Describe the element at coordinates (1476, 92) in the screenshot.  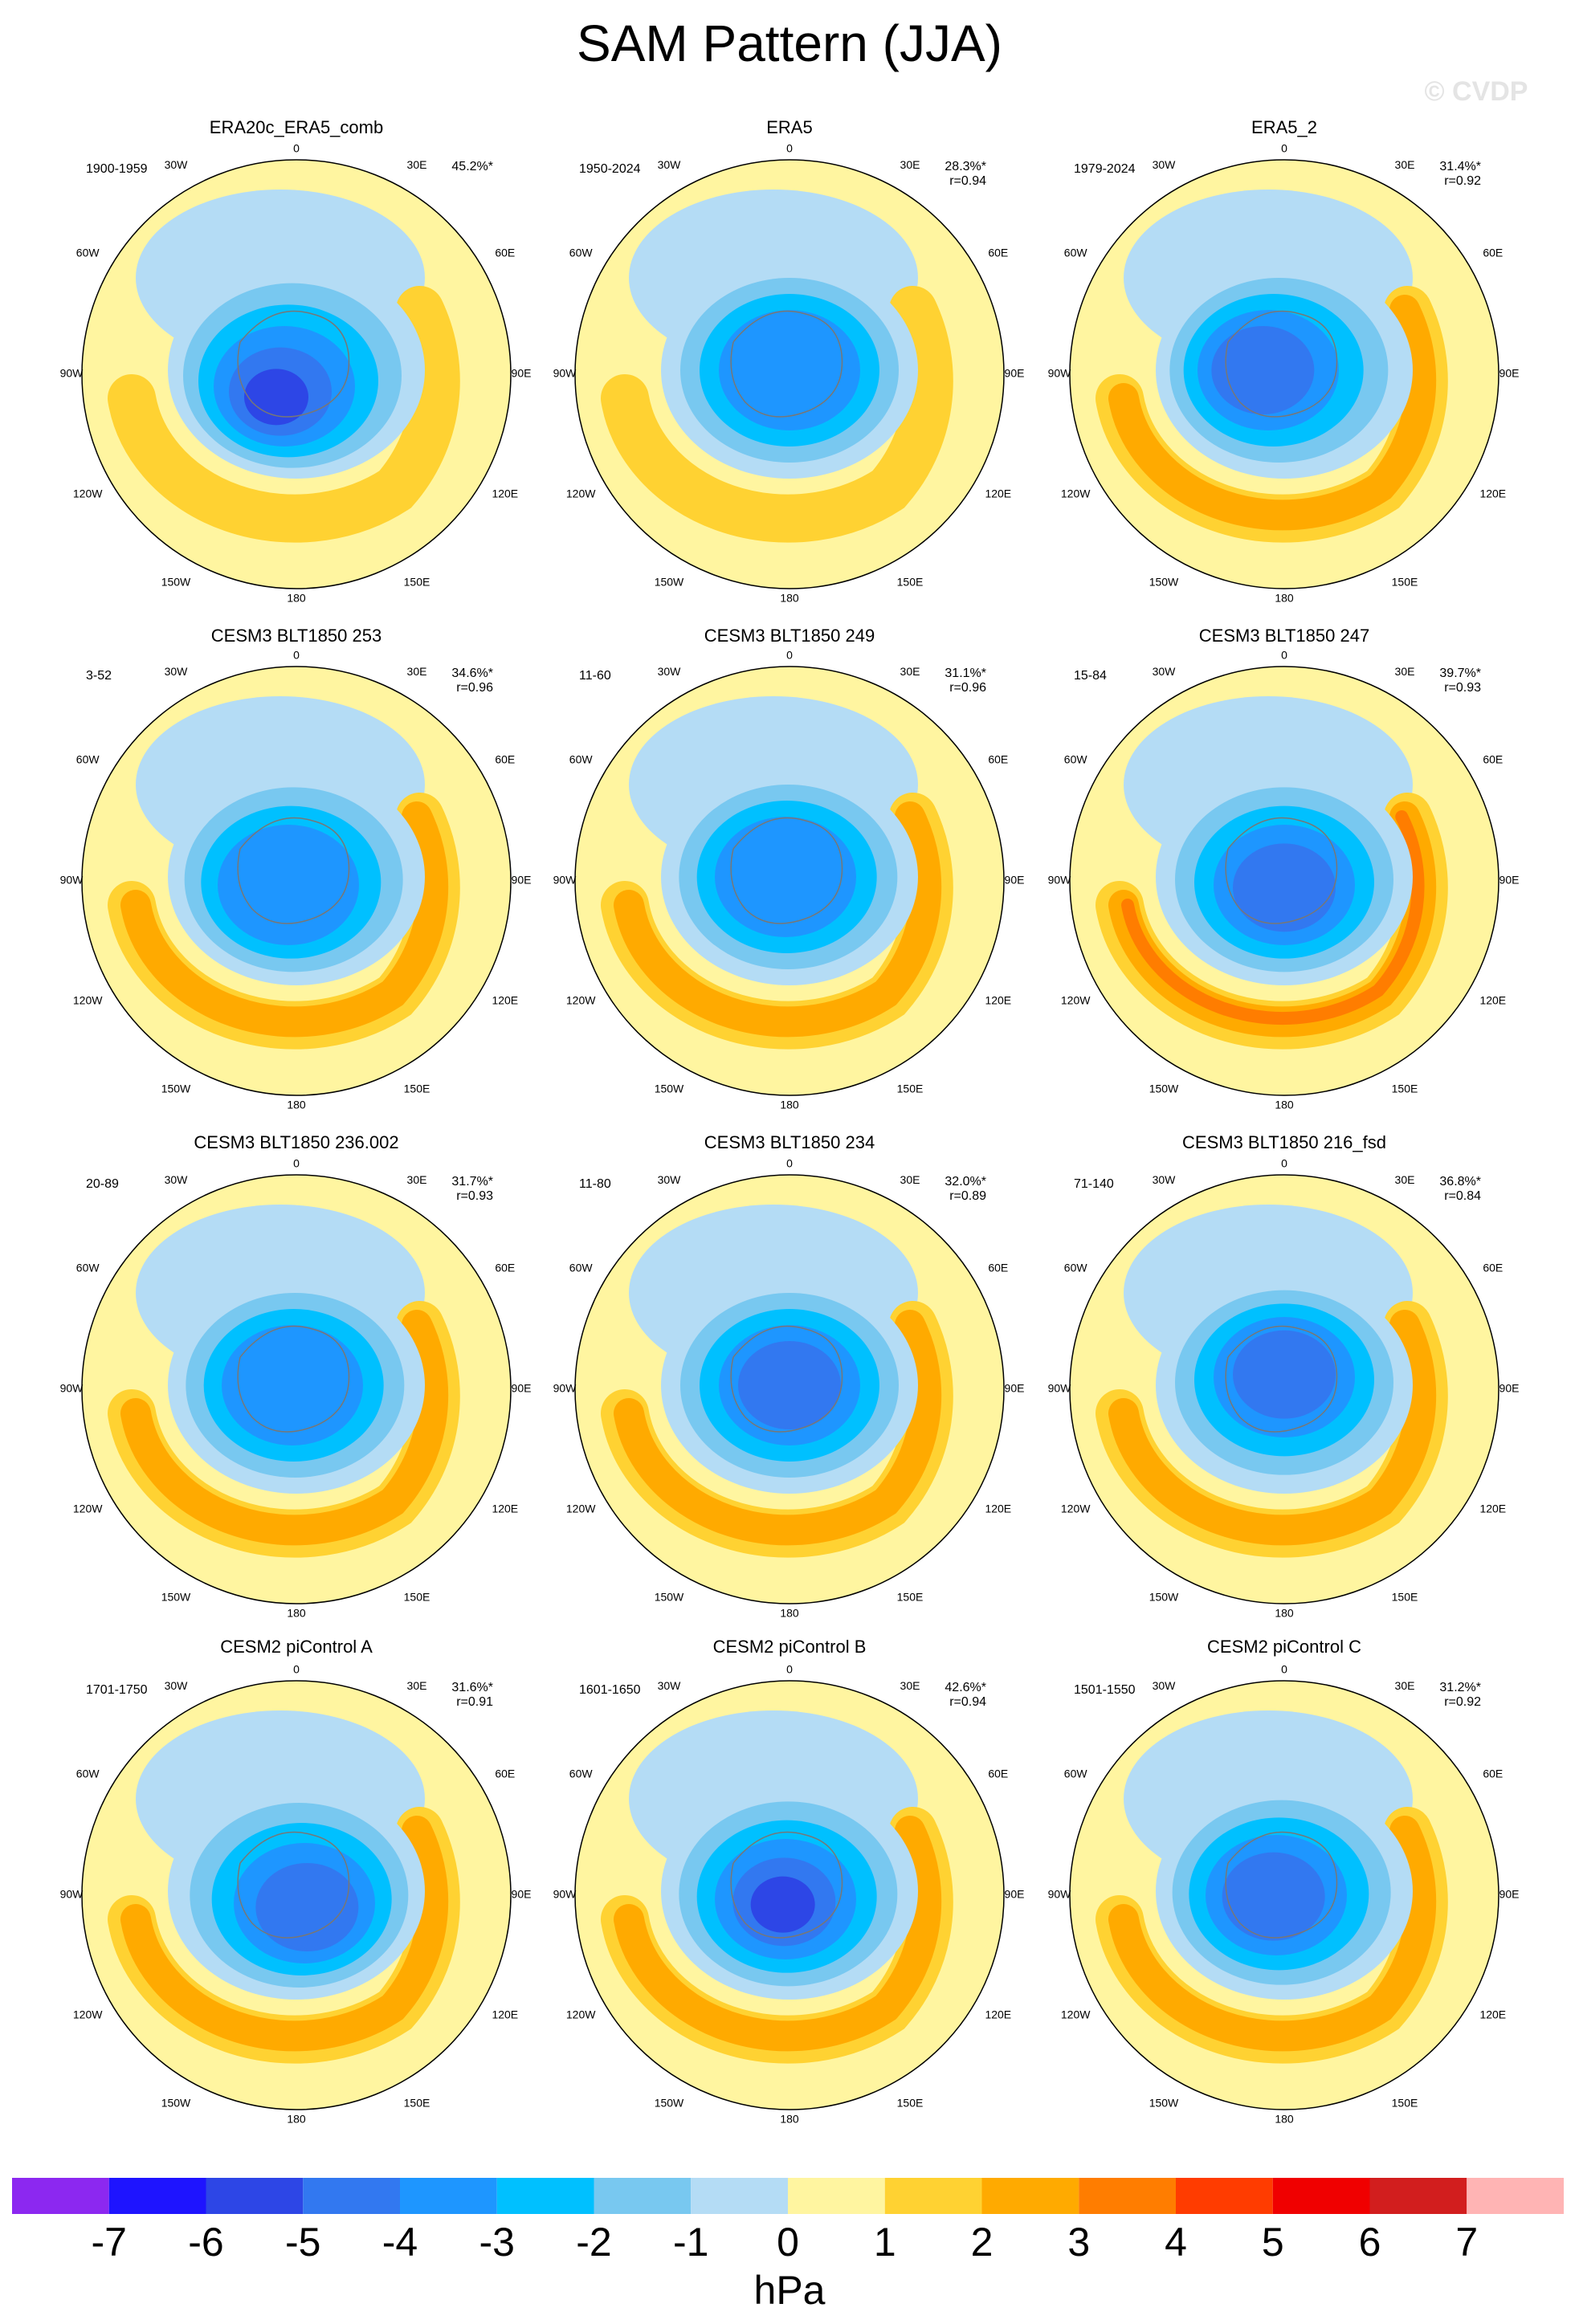
I see `watermark: © CVDP` at that location.